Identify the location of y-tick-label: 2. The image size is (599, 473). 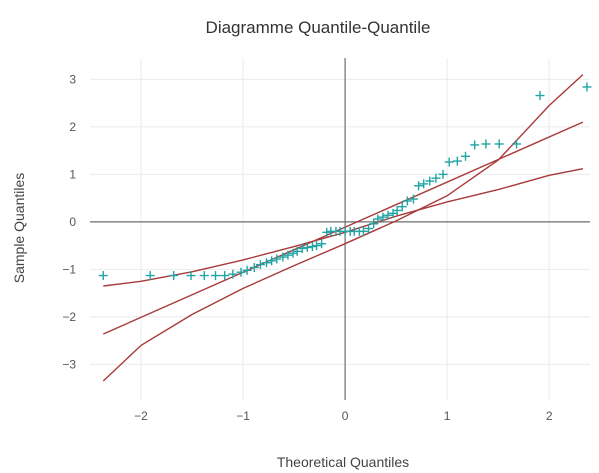
(72, 127).